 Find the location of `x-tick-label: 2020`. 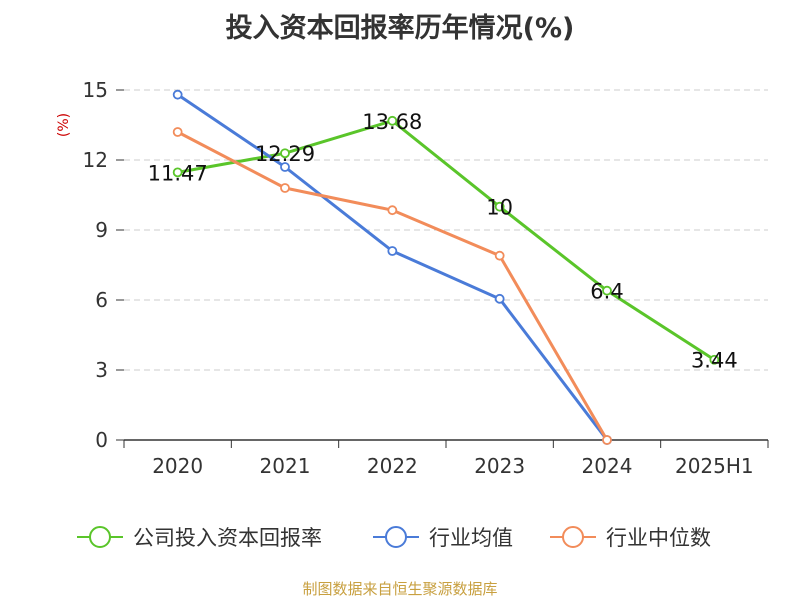

x-tick-label: 2020 is located at coordinates (177, 466).